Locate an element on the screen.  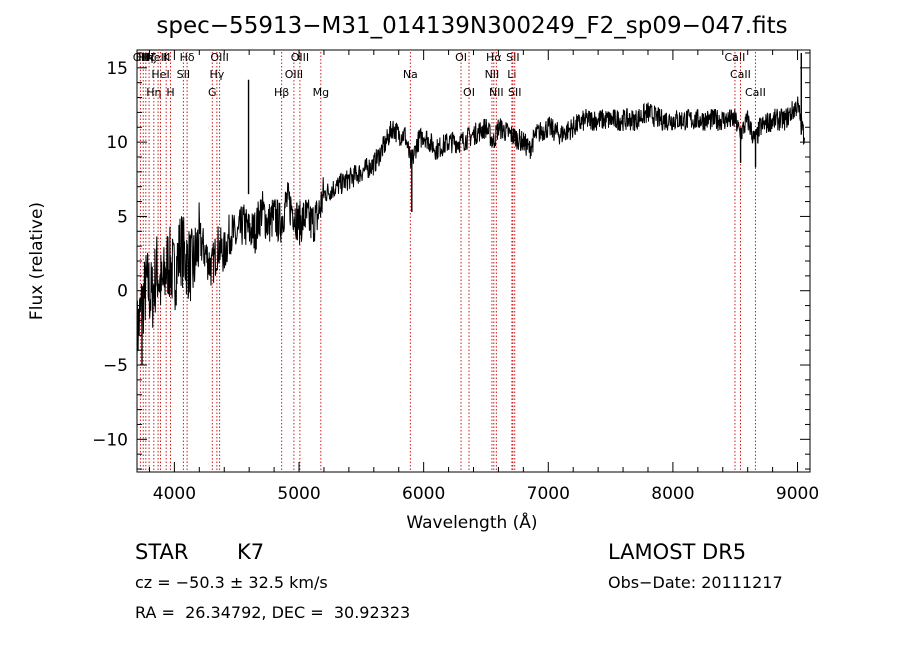
x-tick-label: 6000 is located at coordinates (423, 494).